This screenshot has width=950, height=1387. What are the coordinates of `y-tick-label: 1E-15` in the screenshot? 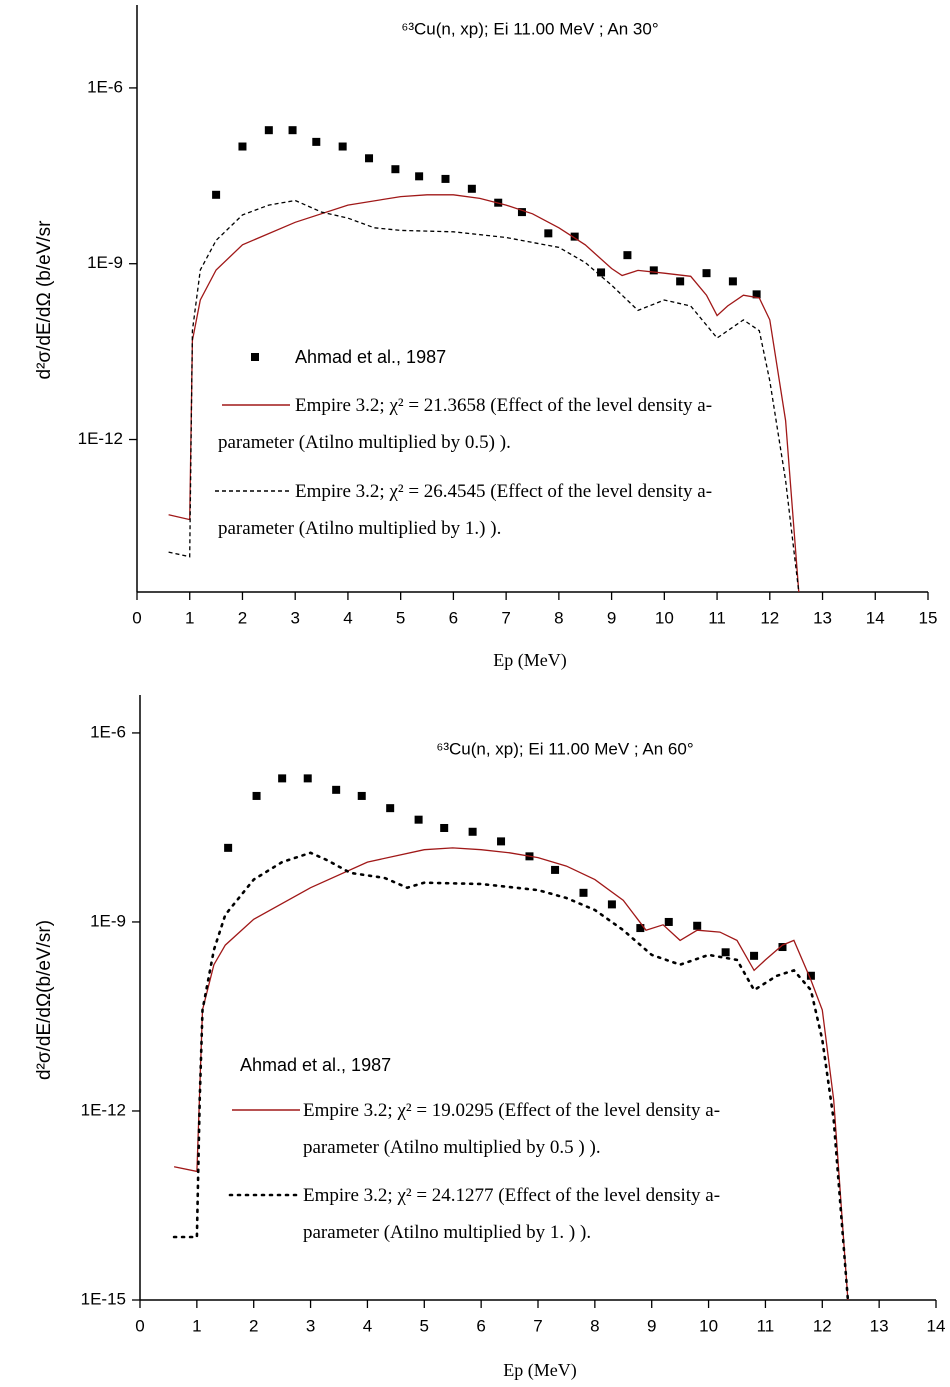 It's located at (103, 1298).